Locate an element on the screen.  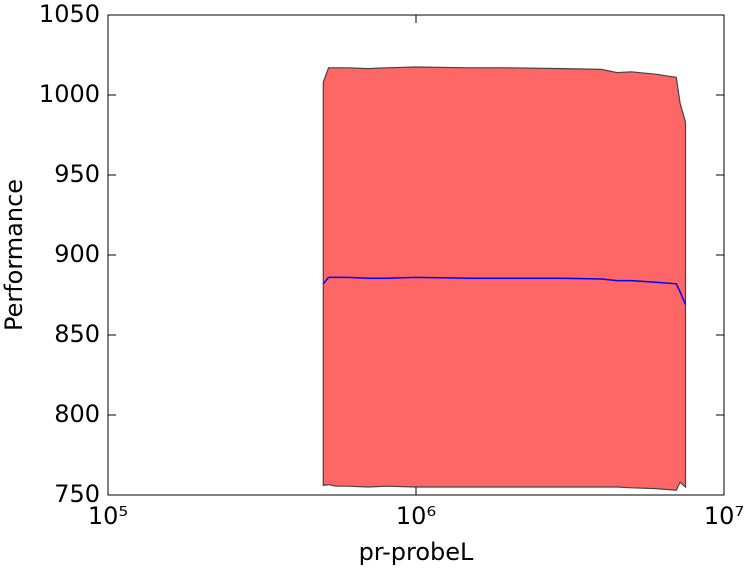
y-tick-label: 750 is located at coordinates (77, 494).